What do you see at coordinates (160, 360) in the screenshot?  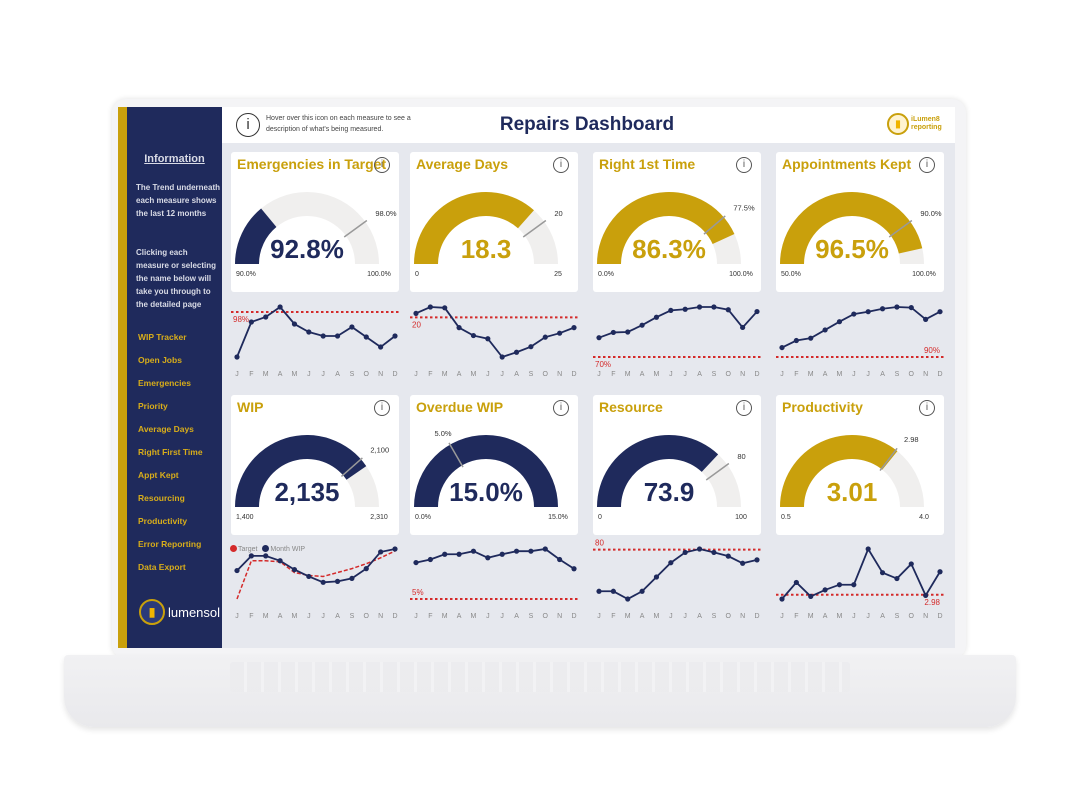 I see `sidebar-link-open-jobs: Open Jobs` at bounding box center [160, 360].